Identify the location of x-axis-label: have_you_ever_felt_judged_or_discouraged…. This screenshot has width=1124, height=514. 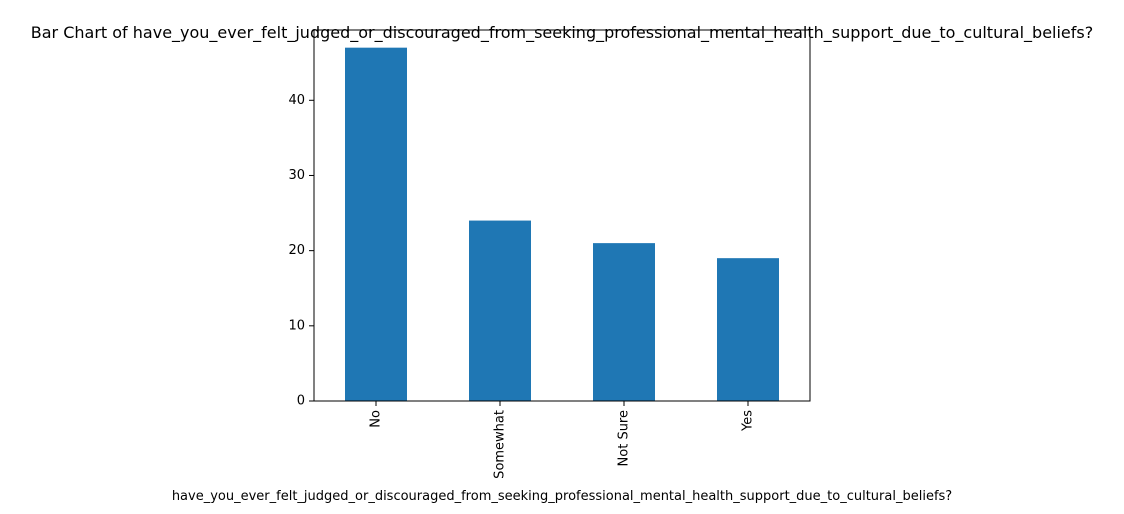
(562, 496).